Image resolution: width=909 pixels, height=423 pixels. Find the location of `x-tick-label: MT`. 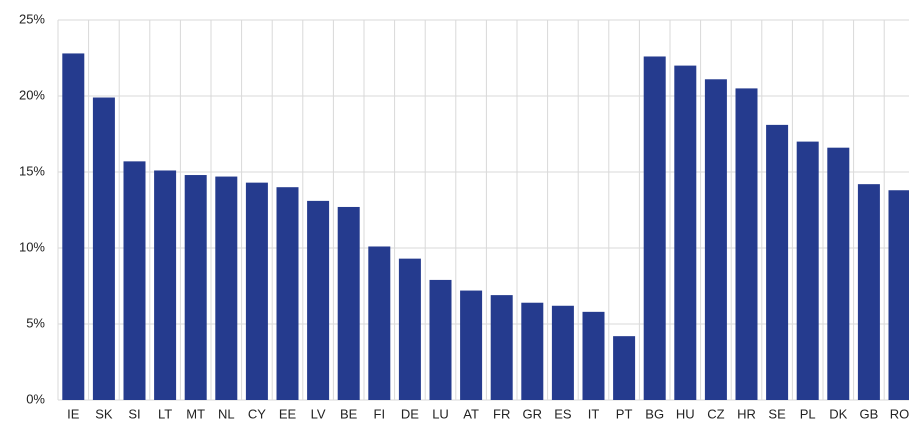

x-tick-label: MT is located at coordinates (195, 413).